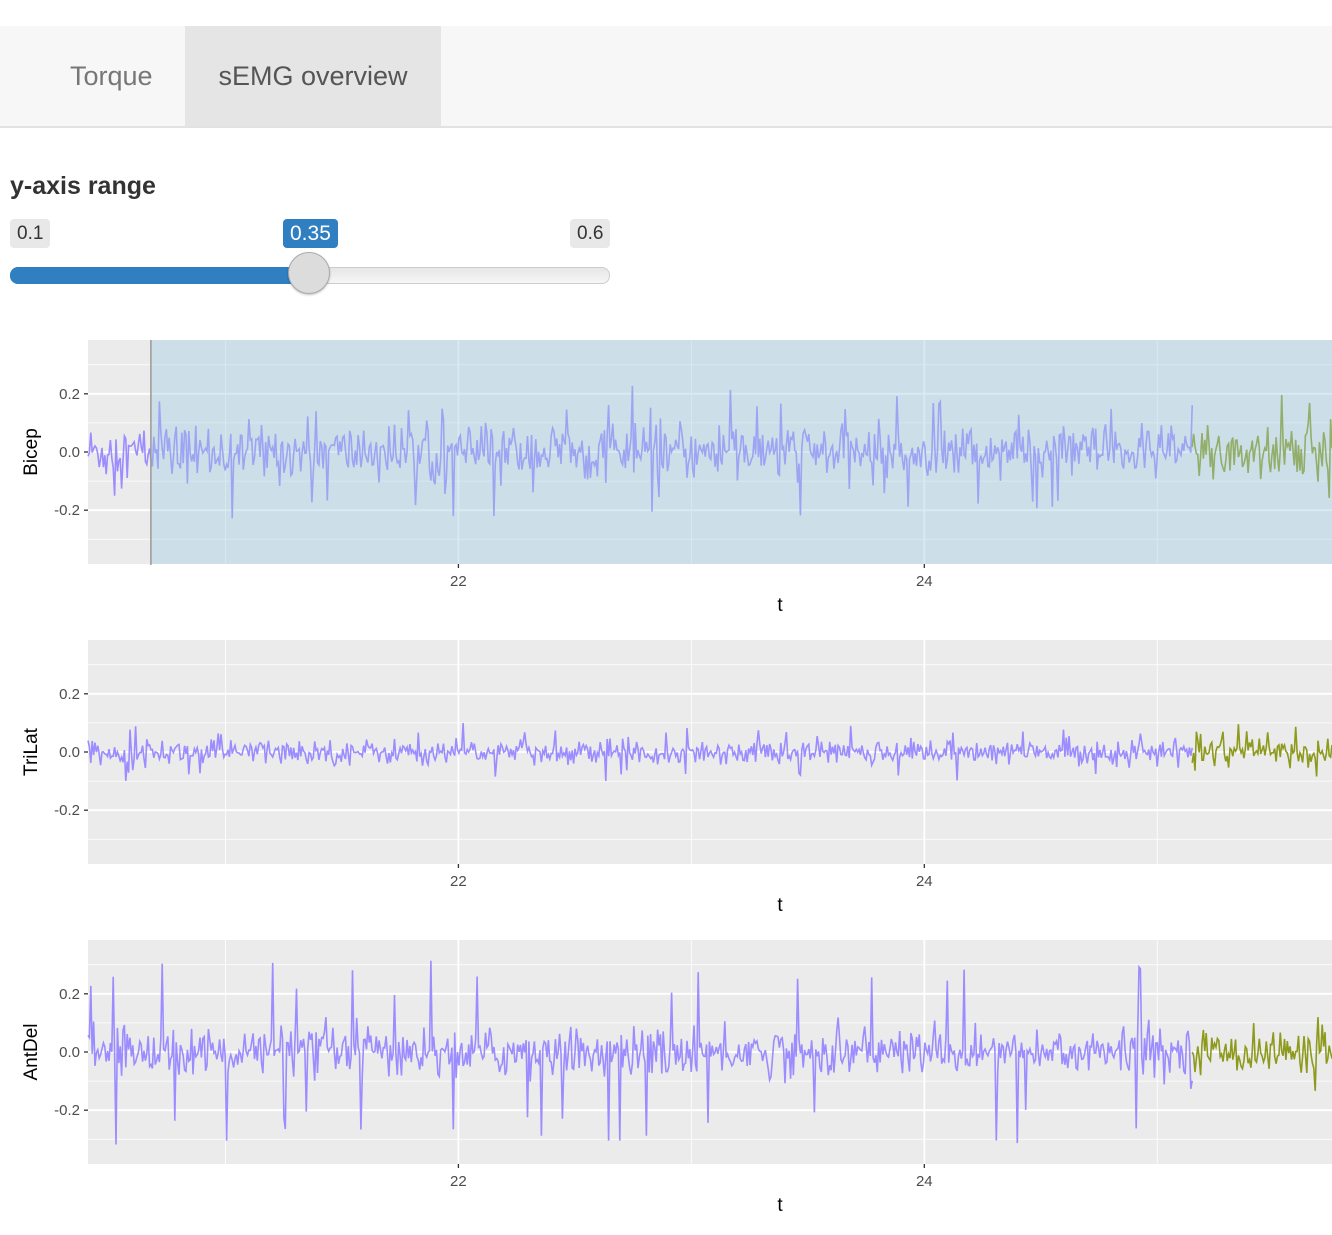 Image resolution: width=1332 pixels, height=1235 pixels. What do you see at coordinates (31, 751) in the screenshot?
I see `y-axis-label: TriLat` at bounding box center [31, 751].